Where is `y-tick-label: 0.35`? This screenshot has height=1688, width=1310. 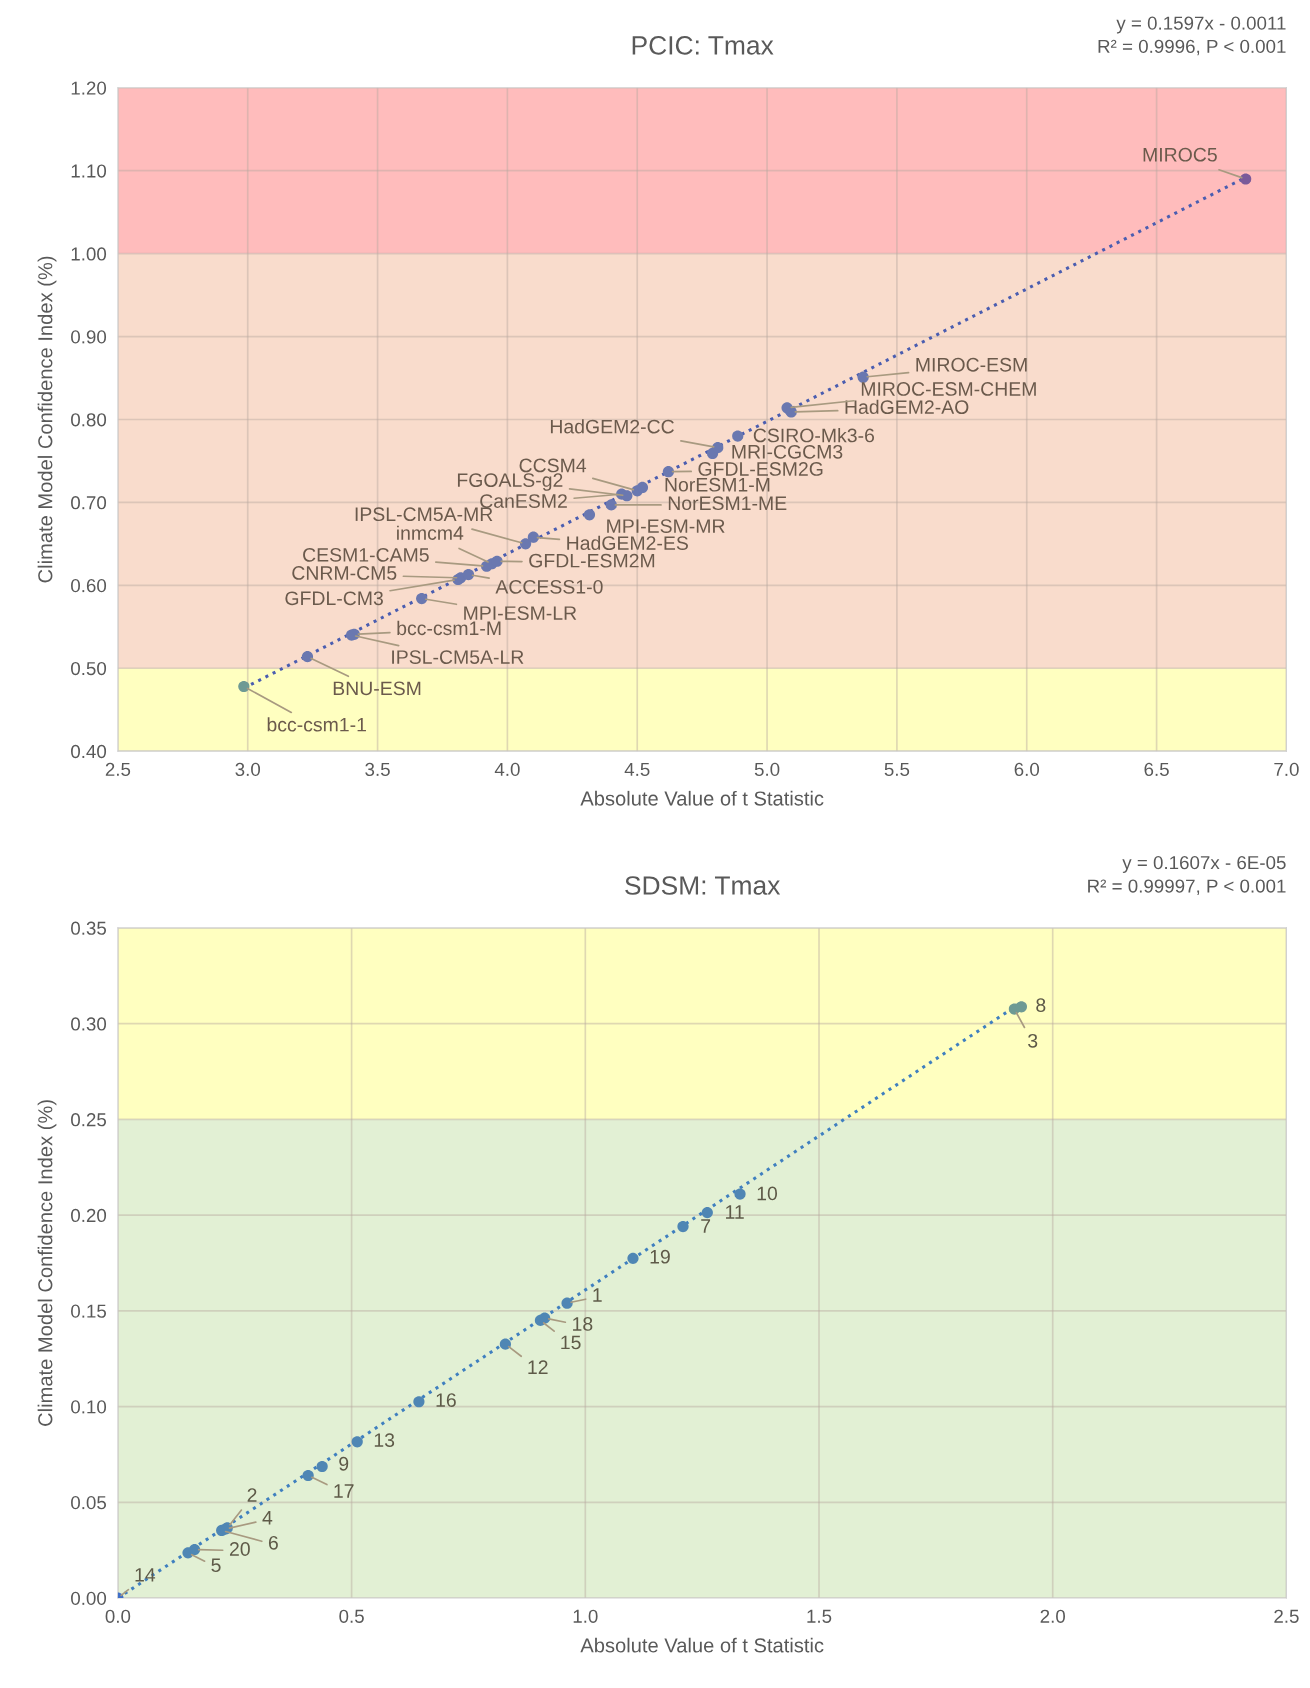 y-tick-label: 0.35 is located at coordinates (89, 928).